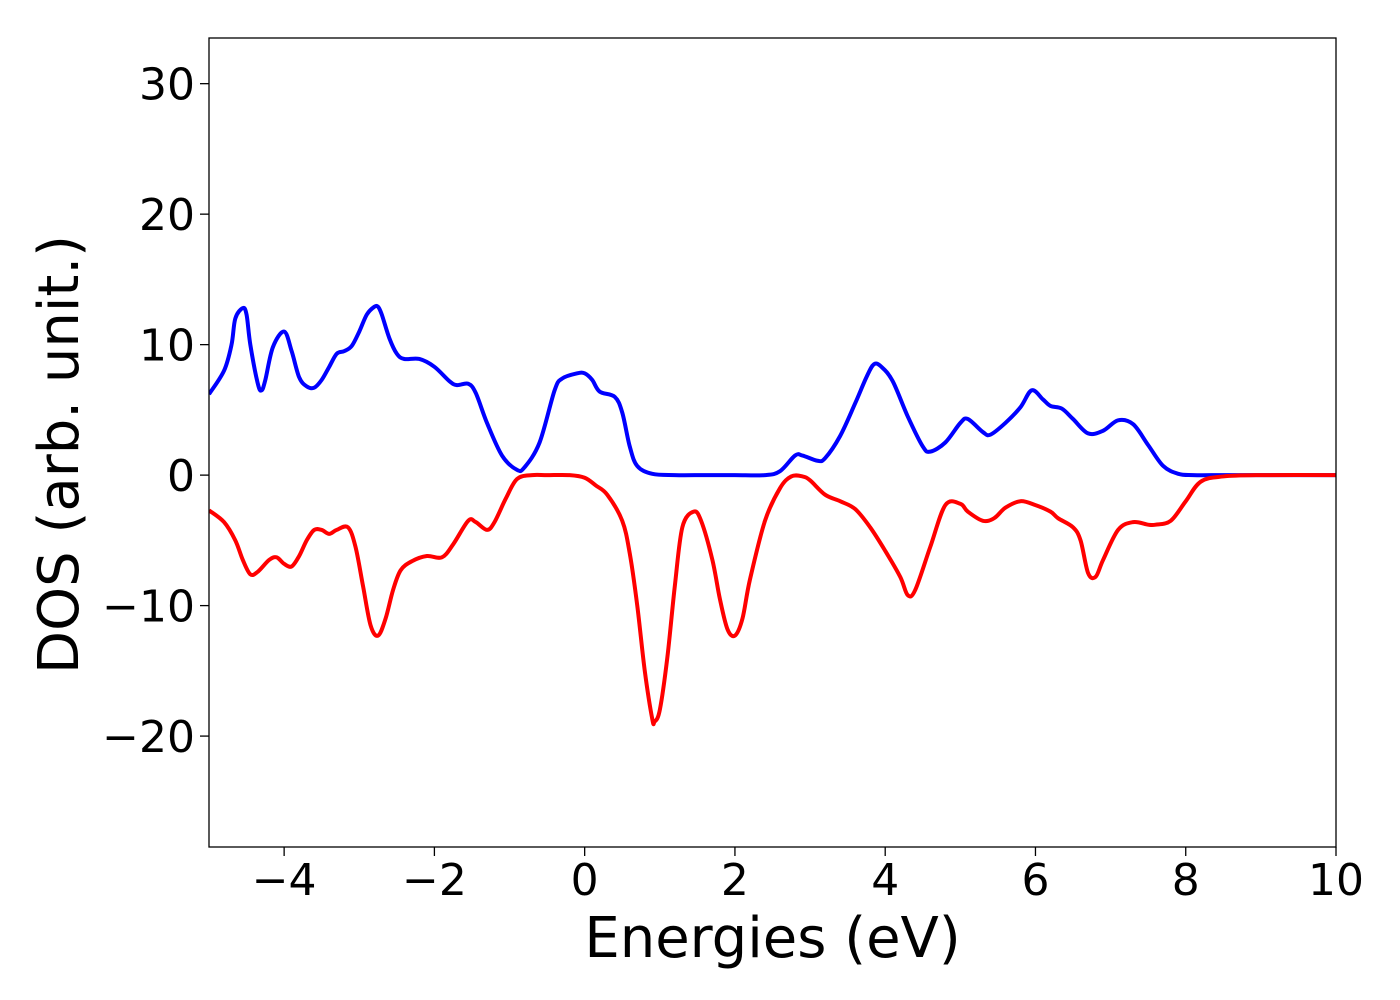 The height and width of the screenshot is (1000, 1400). What do you see at coordinates (148, 607) in the screenshot?
I see `y-tick-label: −10` at bounding box center [148, 607].